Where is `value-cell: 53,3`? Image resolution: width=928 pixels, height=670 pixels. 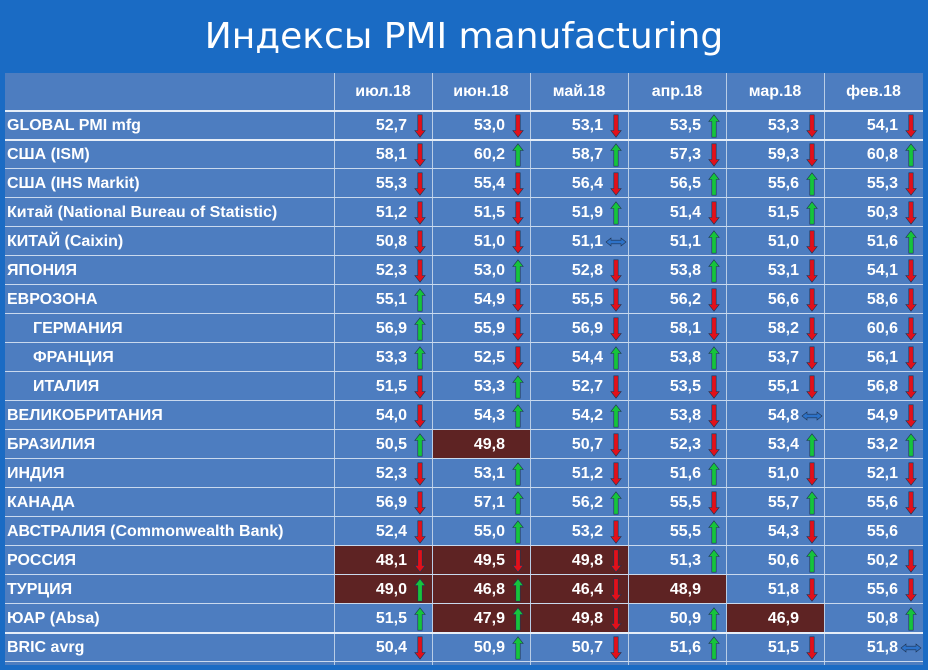
value-cell: 53,3 is located at coordinates (775, 125).